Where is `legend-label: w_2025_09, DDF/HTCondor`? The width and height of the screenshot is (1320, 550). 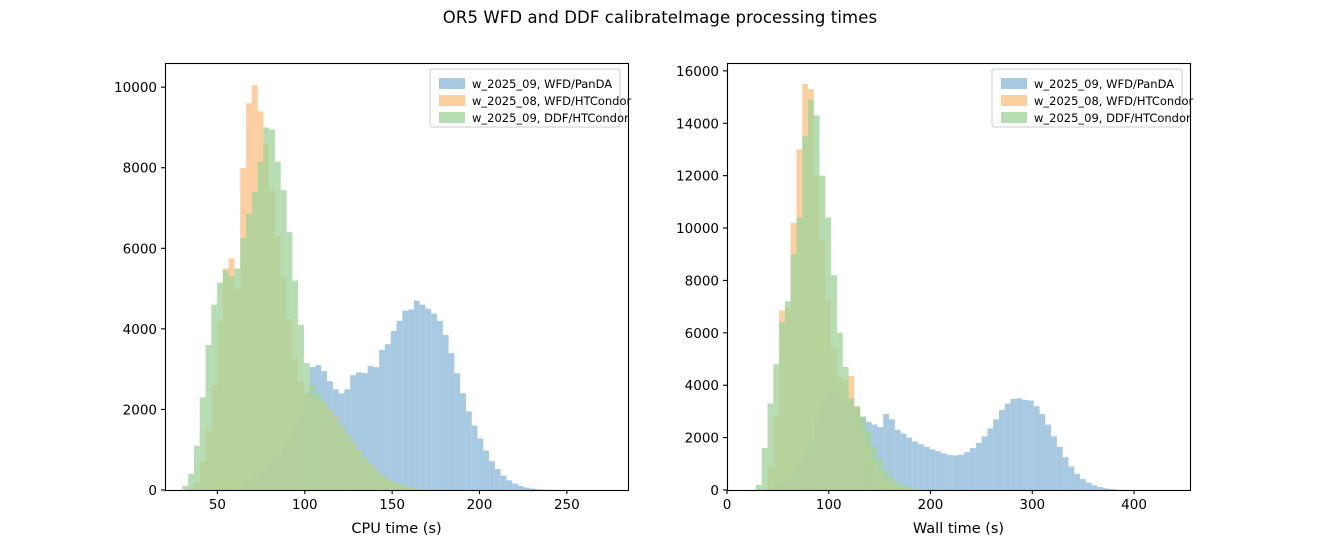 legend-label: w_2025_09, DDF/HTCondor is located at coordinates (550, 118).